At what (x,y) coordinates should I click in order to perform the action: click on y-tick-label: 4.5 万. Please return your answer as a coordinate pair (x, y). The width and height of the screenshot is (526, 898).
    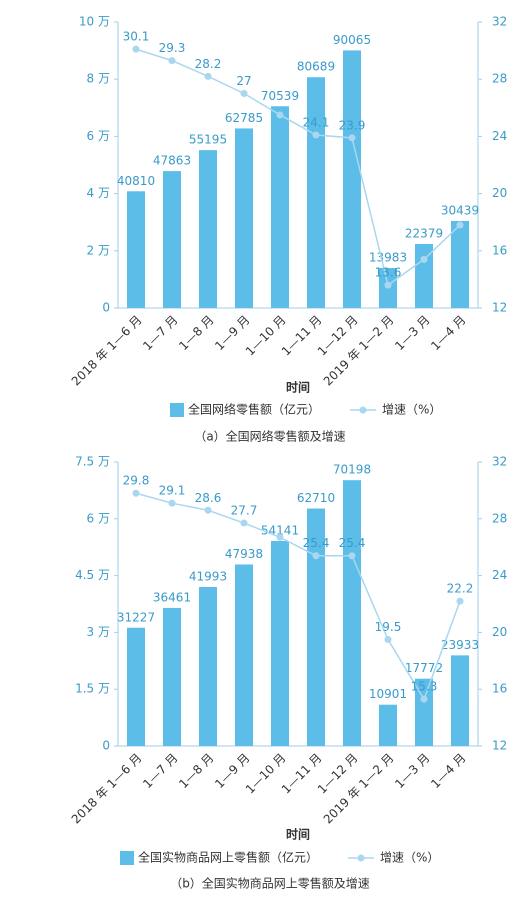
    Looking at the image, I should click on (92, 575).